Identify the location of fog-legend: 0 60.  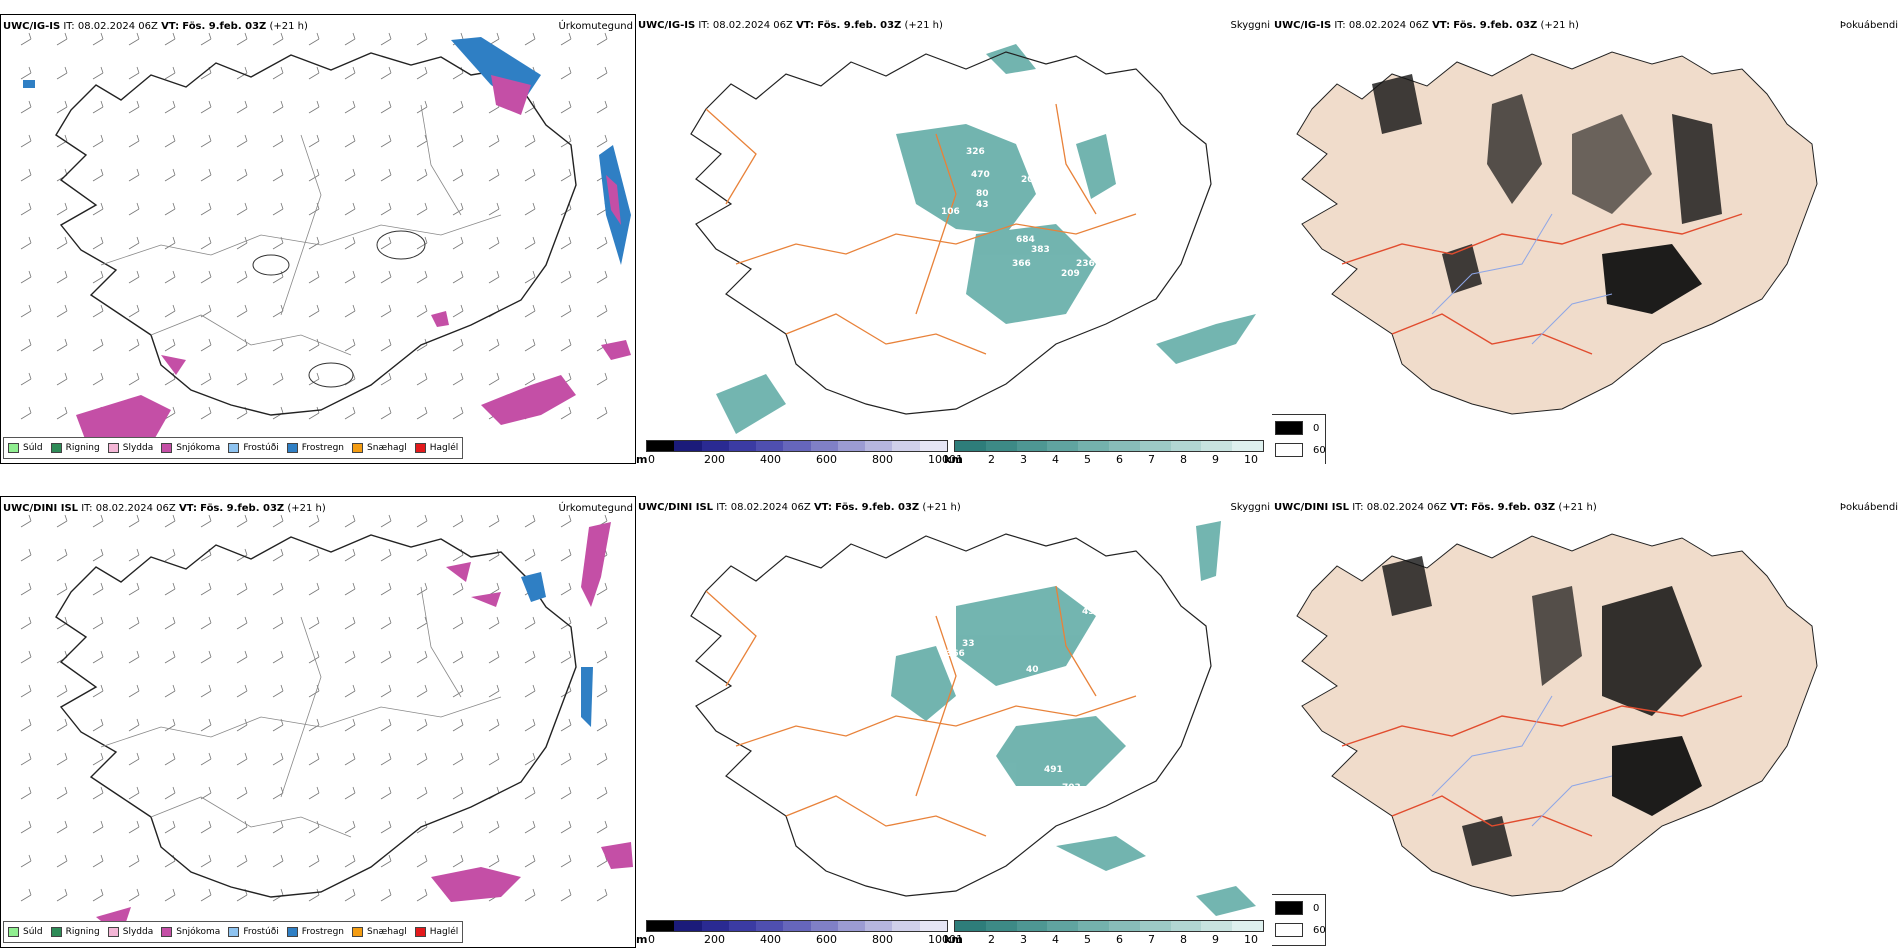
(1299, 920).